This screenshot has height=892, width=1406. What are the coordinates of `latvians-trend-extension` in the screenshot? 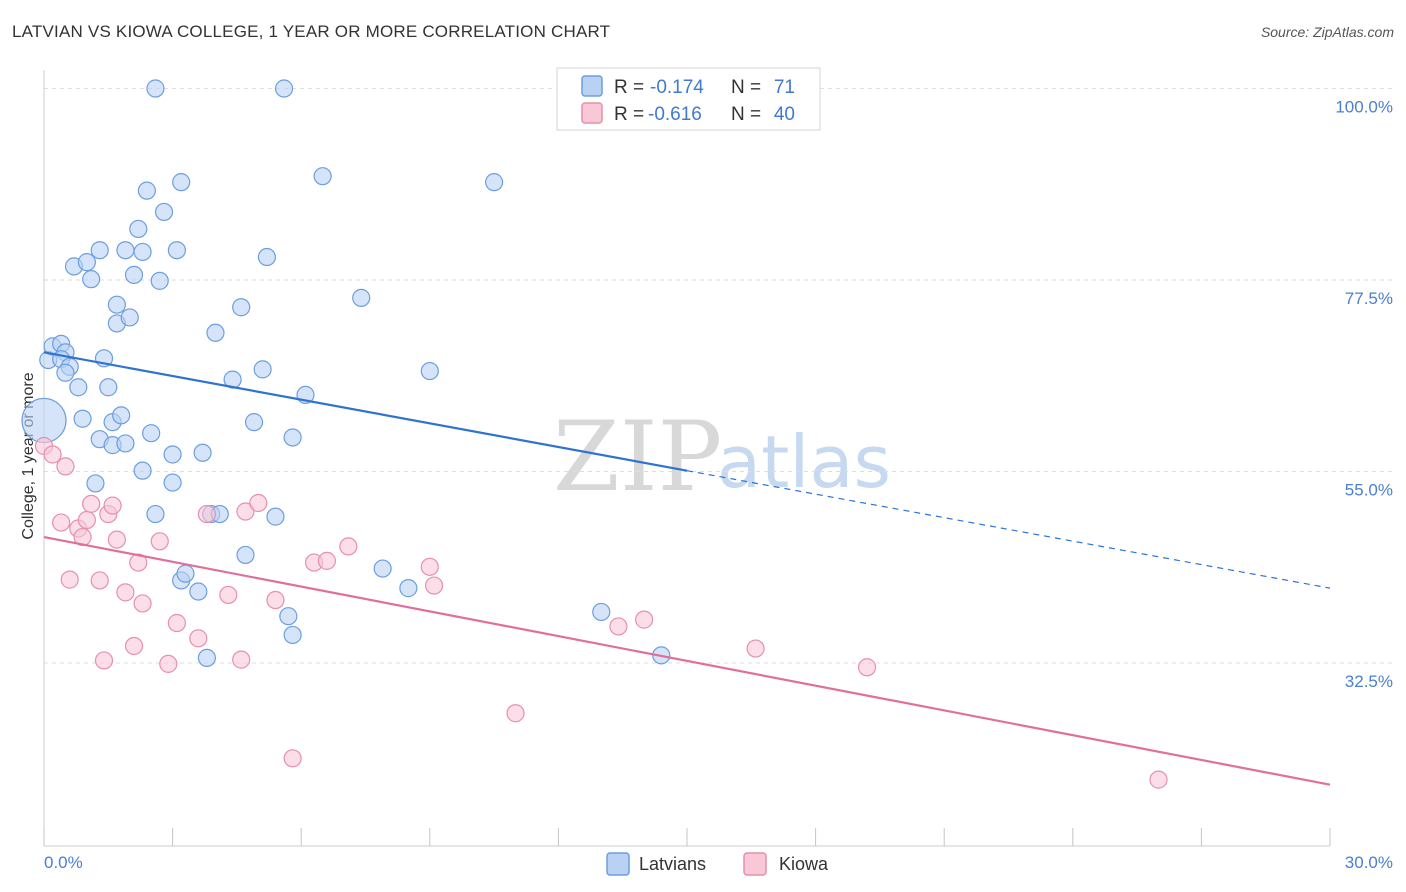 It's located at (1008, 529).